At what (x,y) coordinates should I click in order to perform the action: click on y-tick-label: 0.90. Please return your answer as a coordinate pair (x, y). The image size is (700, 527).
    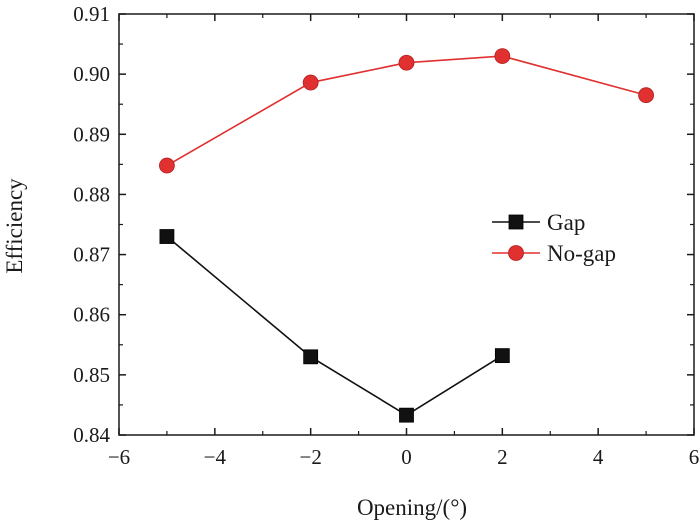
    Looking at the image, I should click on (91, 74).